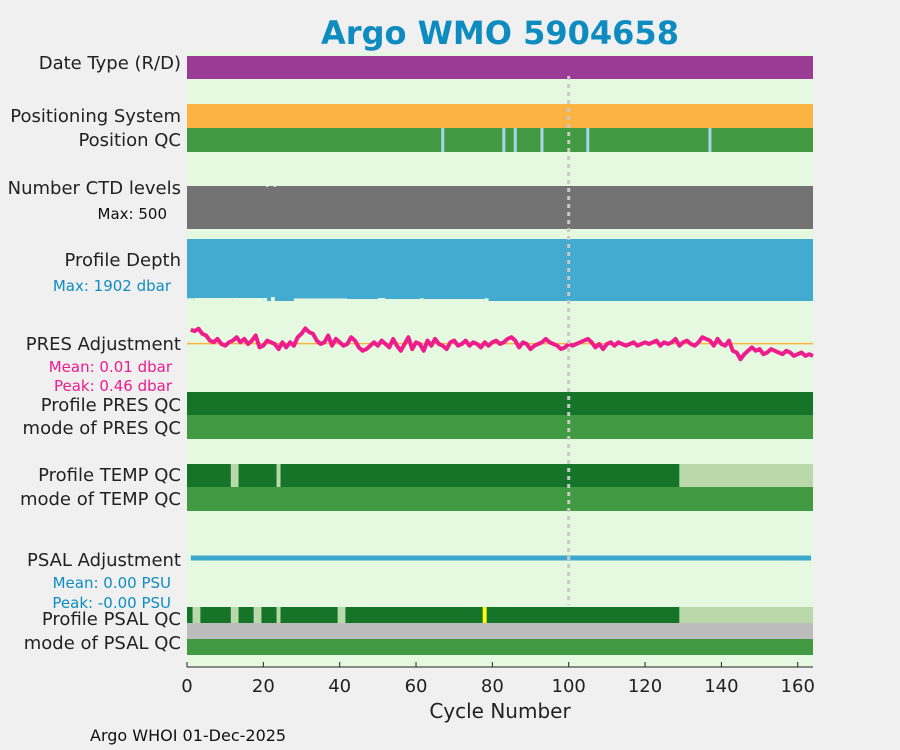 This screenshot has height=750, width=900. Describe the element at coordinates (500, 207) in the screenshot. I see `ctd-levels-bar` at that location.